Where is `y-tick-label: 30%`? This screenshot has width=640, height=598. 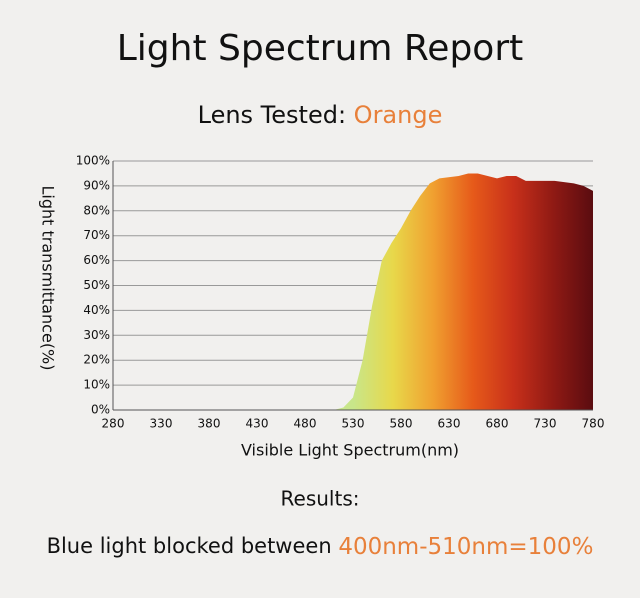 y-tick-label: 30% is located at coordinates (96, 335).